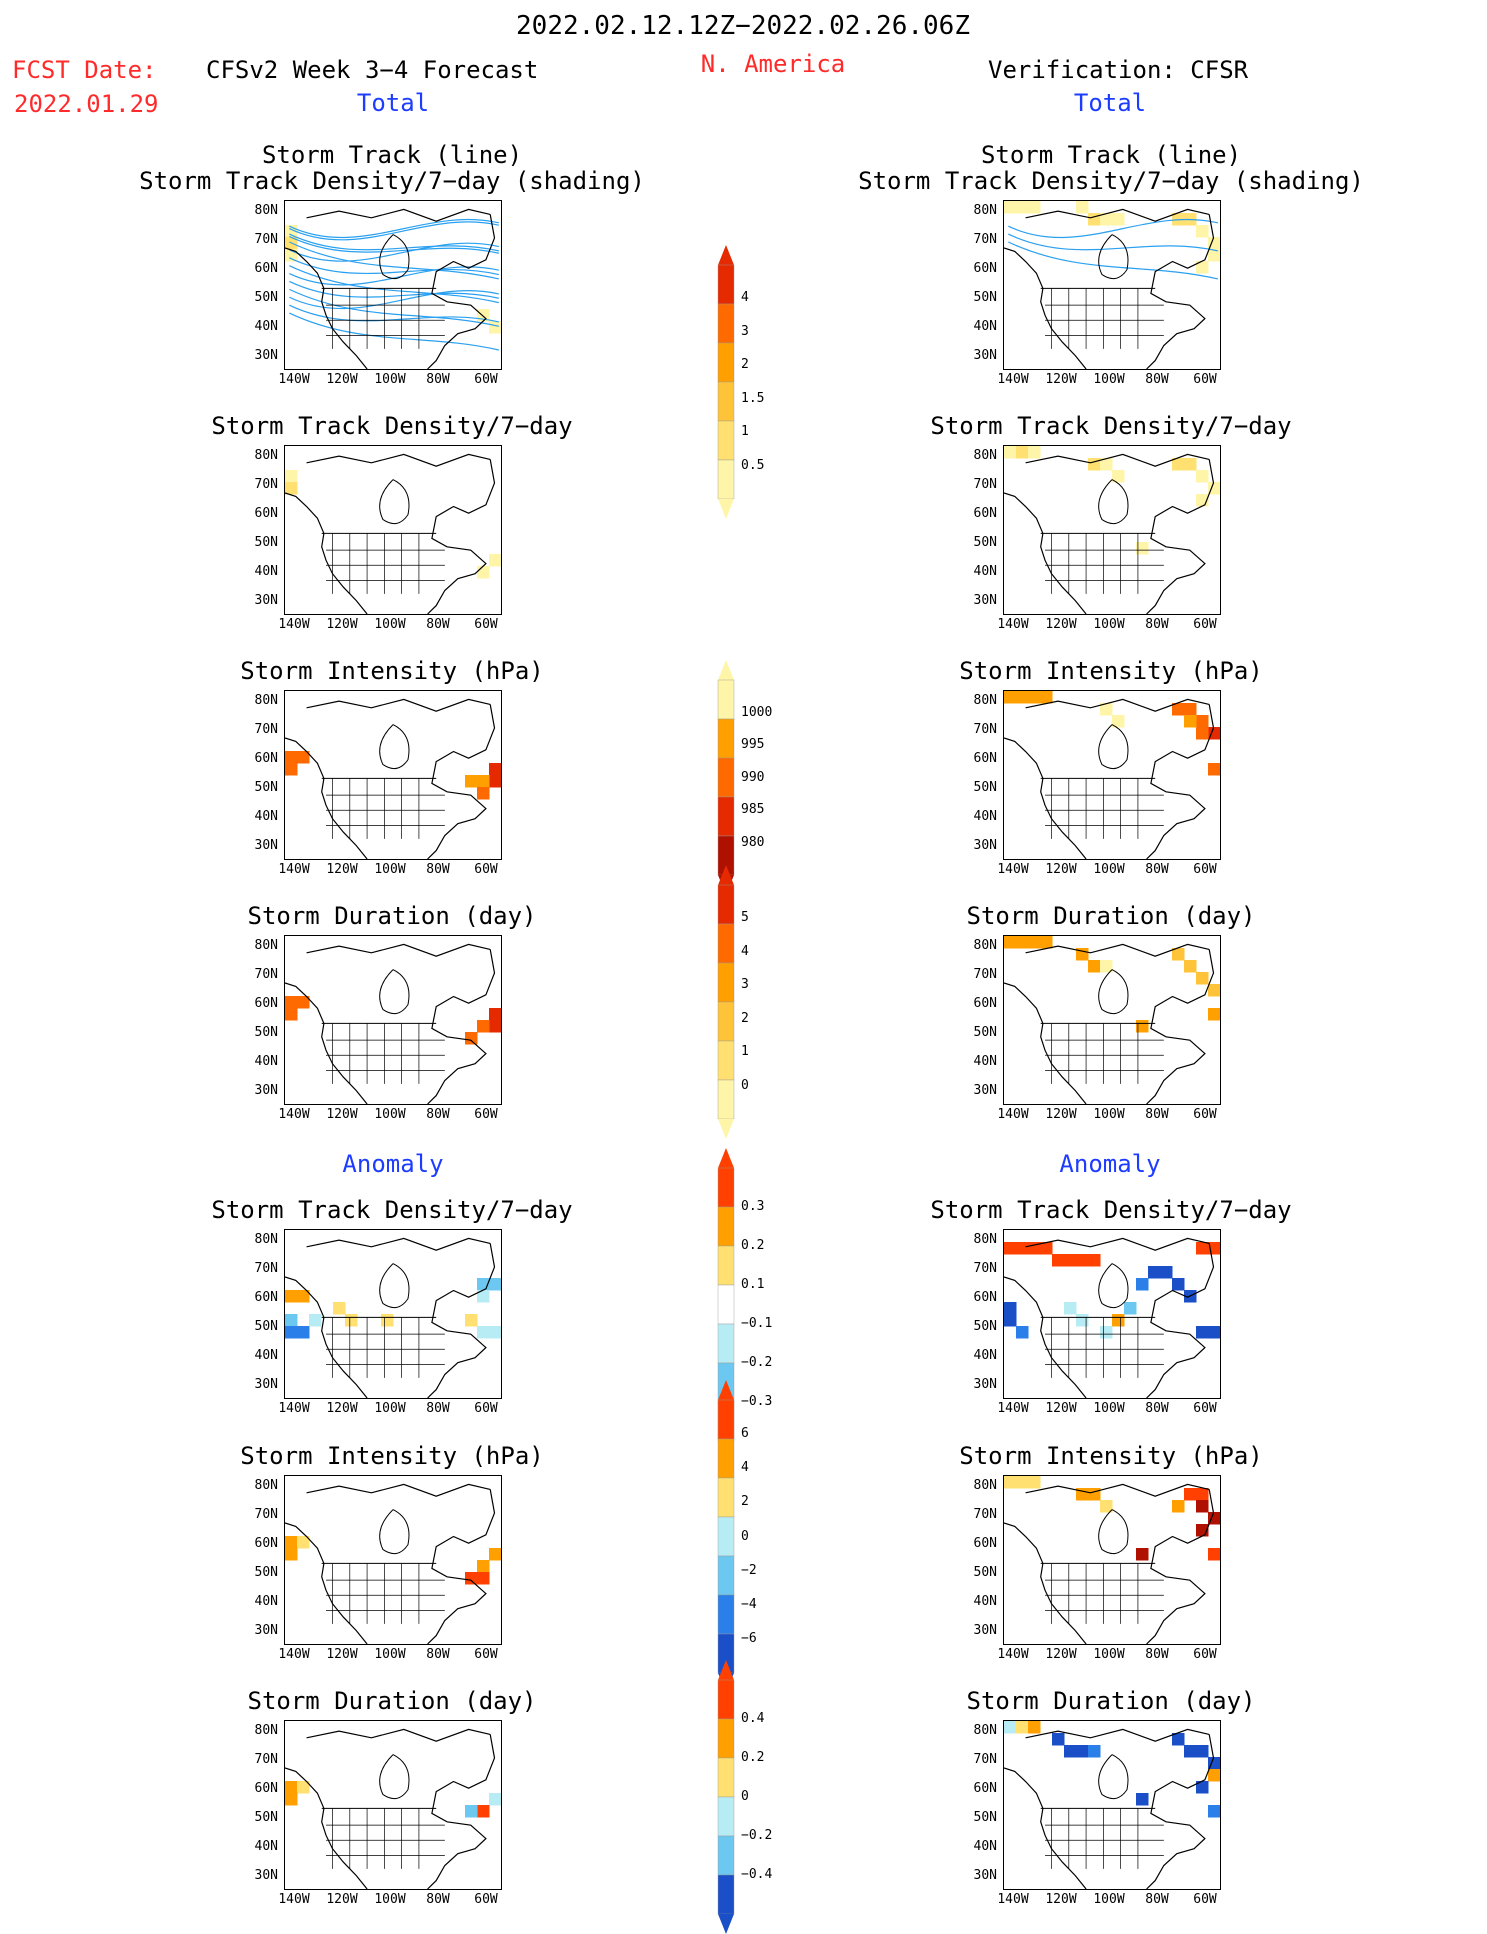 Image resolution: width=1487 pixels, height=1934 pixels. What do you see at coordinates (726, 1924) in the screenshot?
I see `colorbar-arrow-bottom` at bounding box center [726, 1924].